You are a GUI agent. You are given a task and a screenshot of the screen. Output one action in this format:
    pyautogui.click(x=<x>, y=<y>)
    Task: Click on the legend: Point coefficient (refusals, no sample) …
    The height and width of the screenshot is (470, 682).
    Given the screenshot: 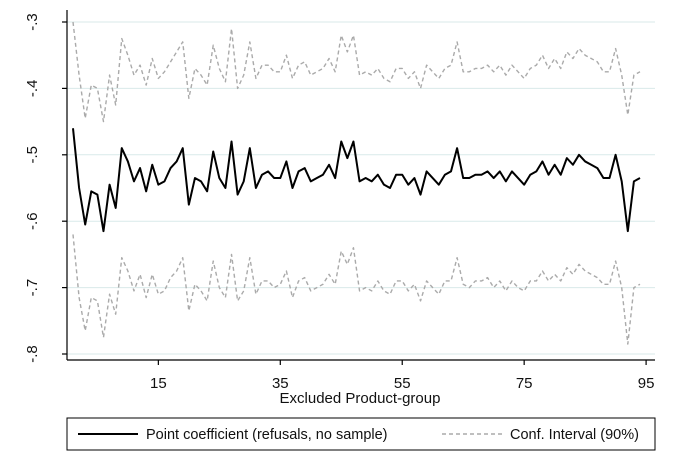 What is the action you would take?
    pyautogui.click(x=361, y=434)
    